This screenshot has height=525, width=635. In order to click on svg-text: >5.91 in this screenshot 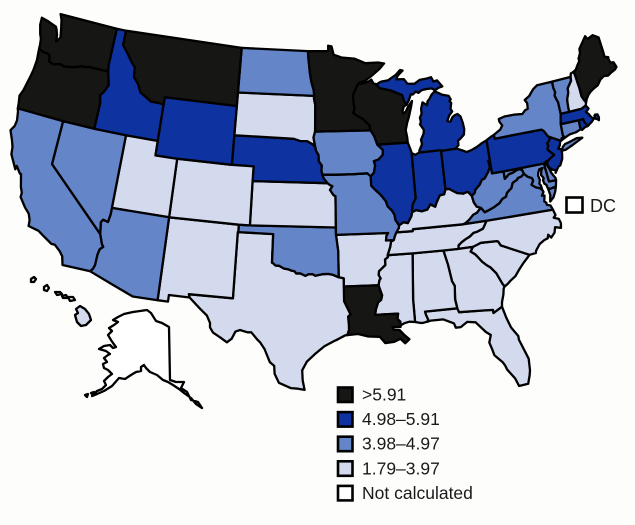, I will do `click(384, 395)`.